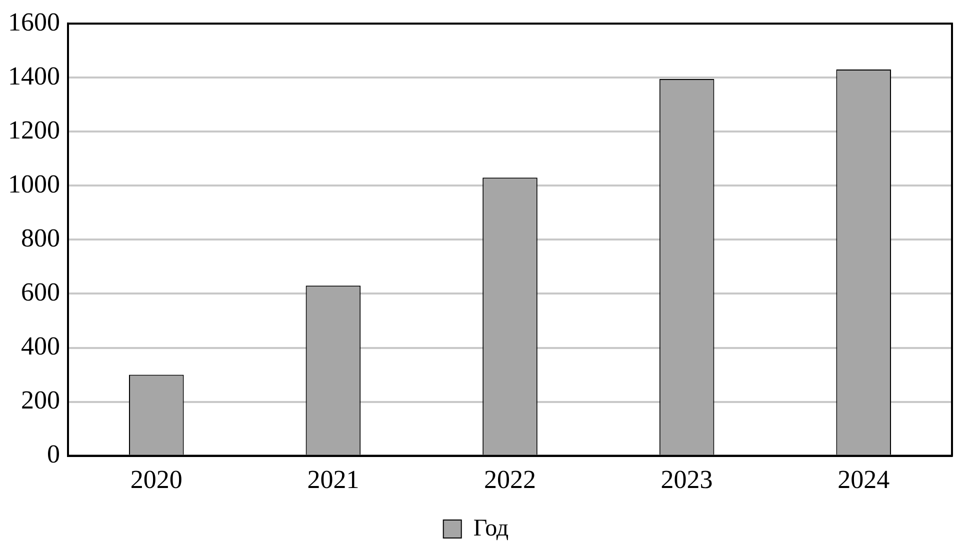  I want to click on y-tick-label: 400, so click(40, 346).